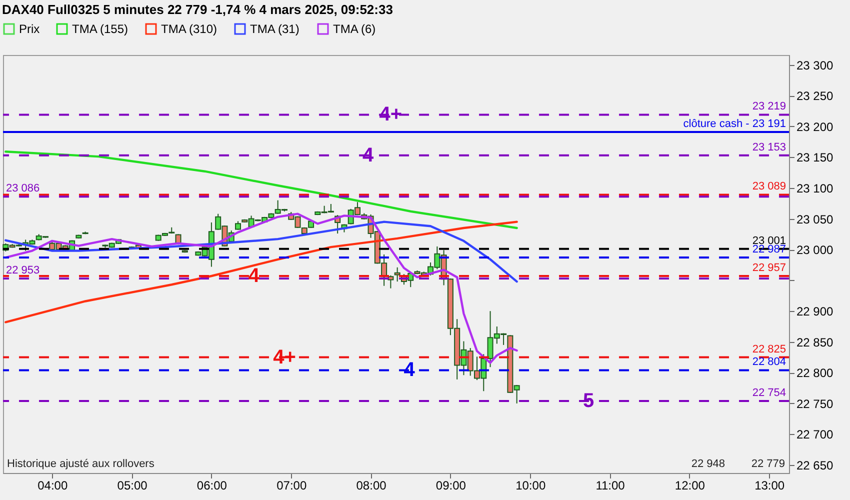 Image resolution: width=850 pixels, height=500 pixels. Describe the element at coordinates (815, 373) in the screenshot. I see `y-tick-label: 22 800` at that location.